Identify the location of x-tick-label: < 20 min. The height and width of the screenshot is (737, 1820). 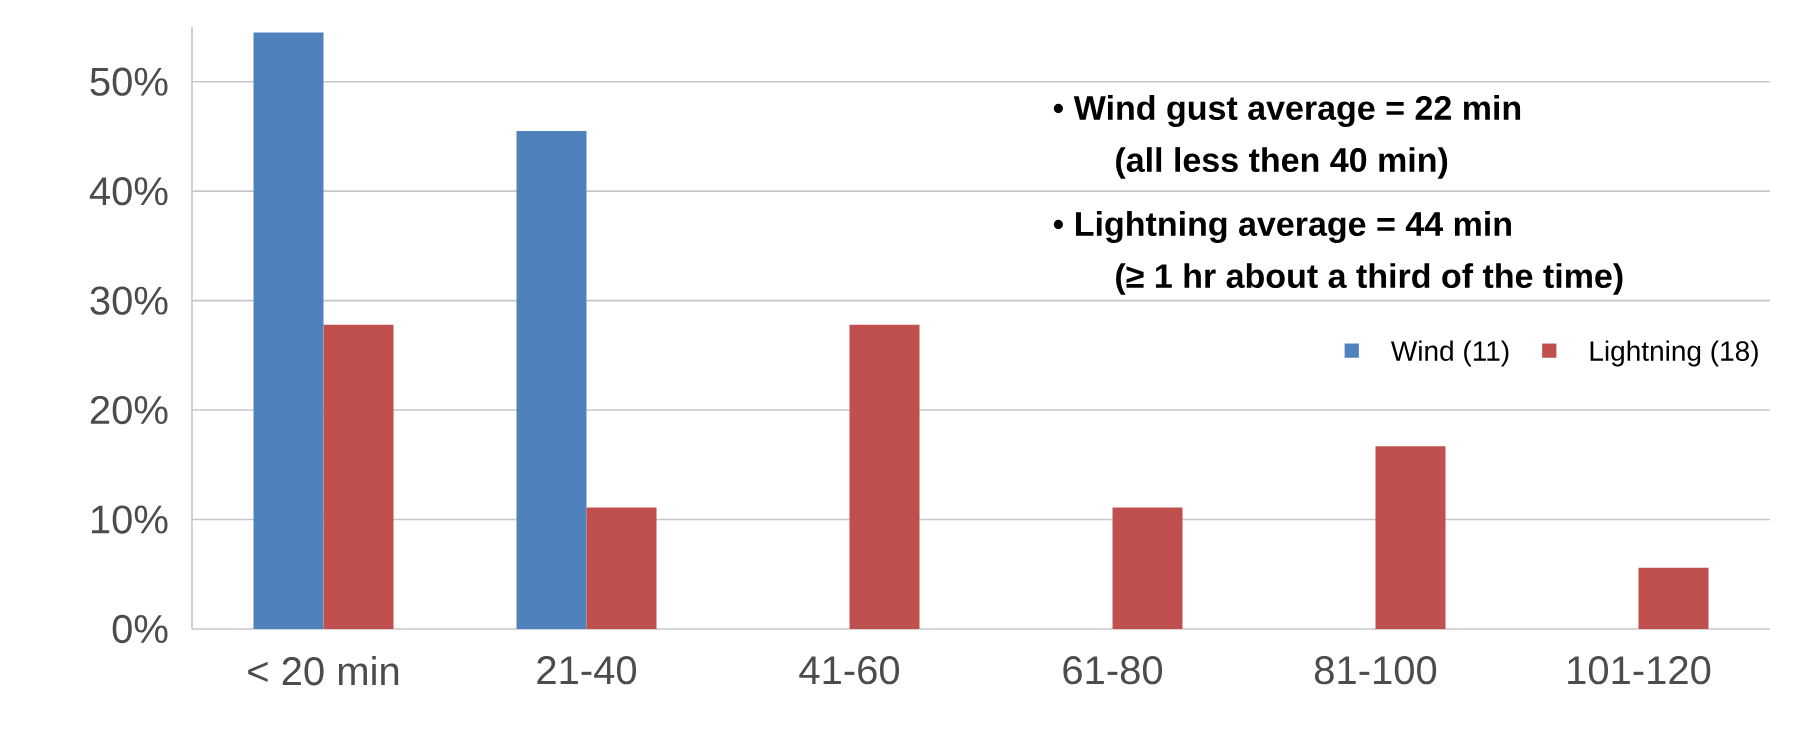
(323, 671).